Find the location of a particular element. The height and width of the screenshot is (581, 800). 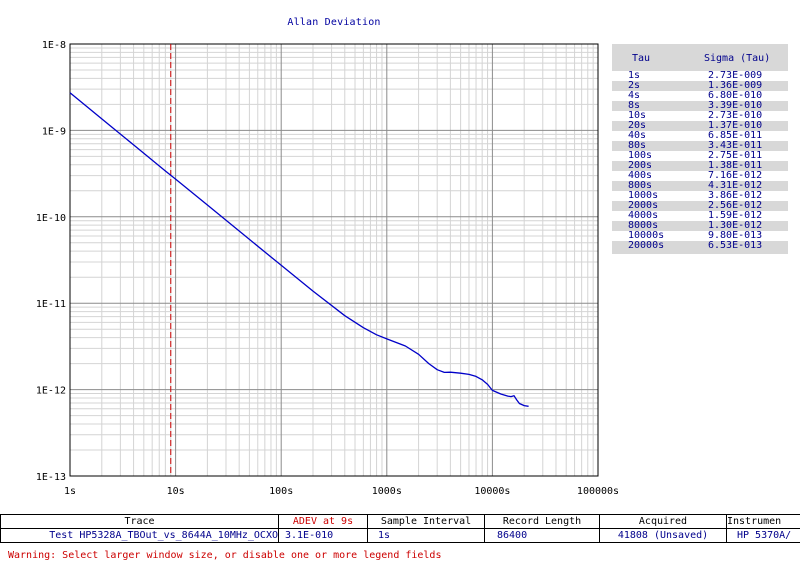

legend-tau: 80s is located at coordinates (637, 145).